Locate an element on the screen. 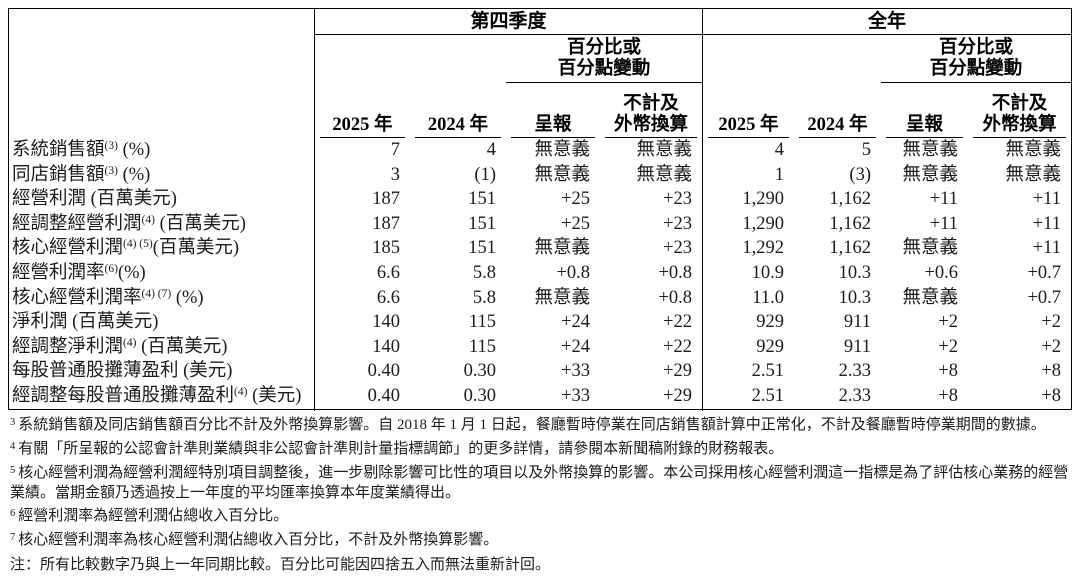 The height and width of the screenshot is (579, 1080). row-label-text: 系統銷售額 is located at coordinates (58, 150).